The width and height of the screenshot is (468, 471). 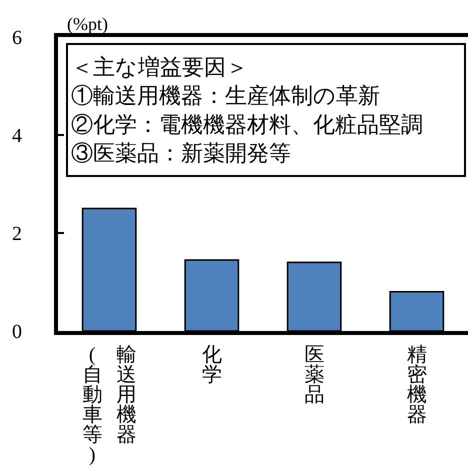 I want to click on x-tick-label: 医薬品, so click(x=314, y=375).